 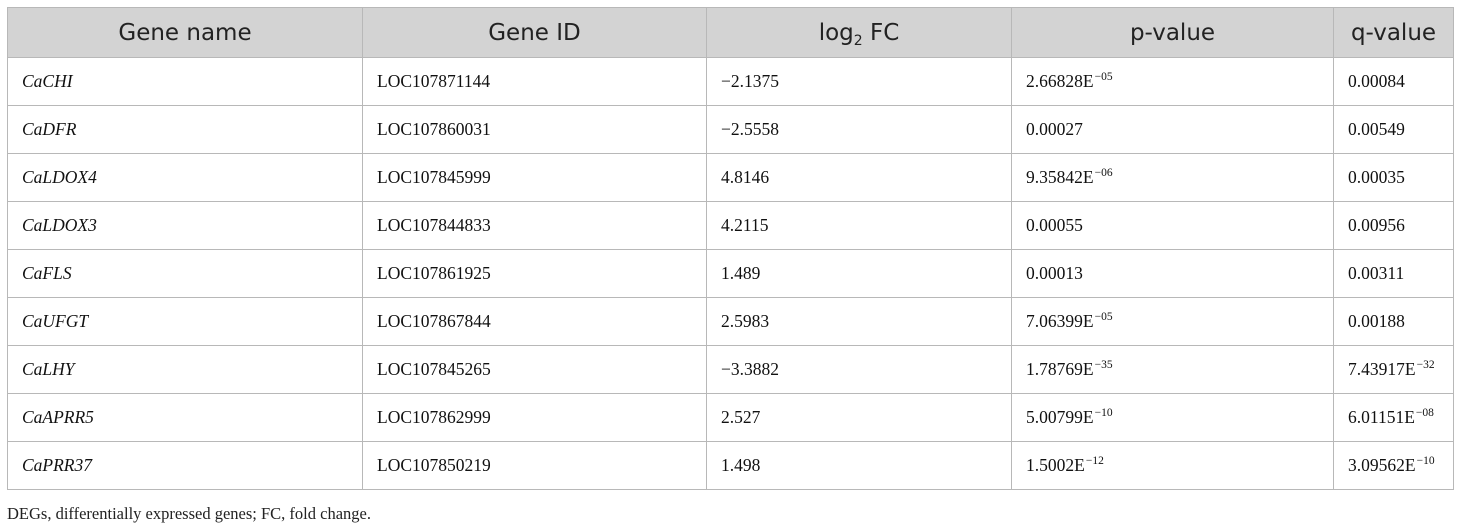 What do you see at coordinates (1055, 465) in the screenshot?
I see `p-value-cell-base: 1.5002E` at bounding box center [1055, 465].